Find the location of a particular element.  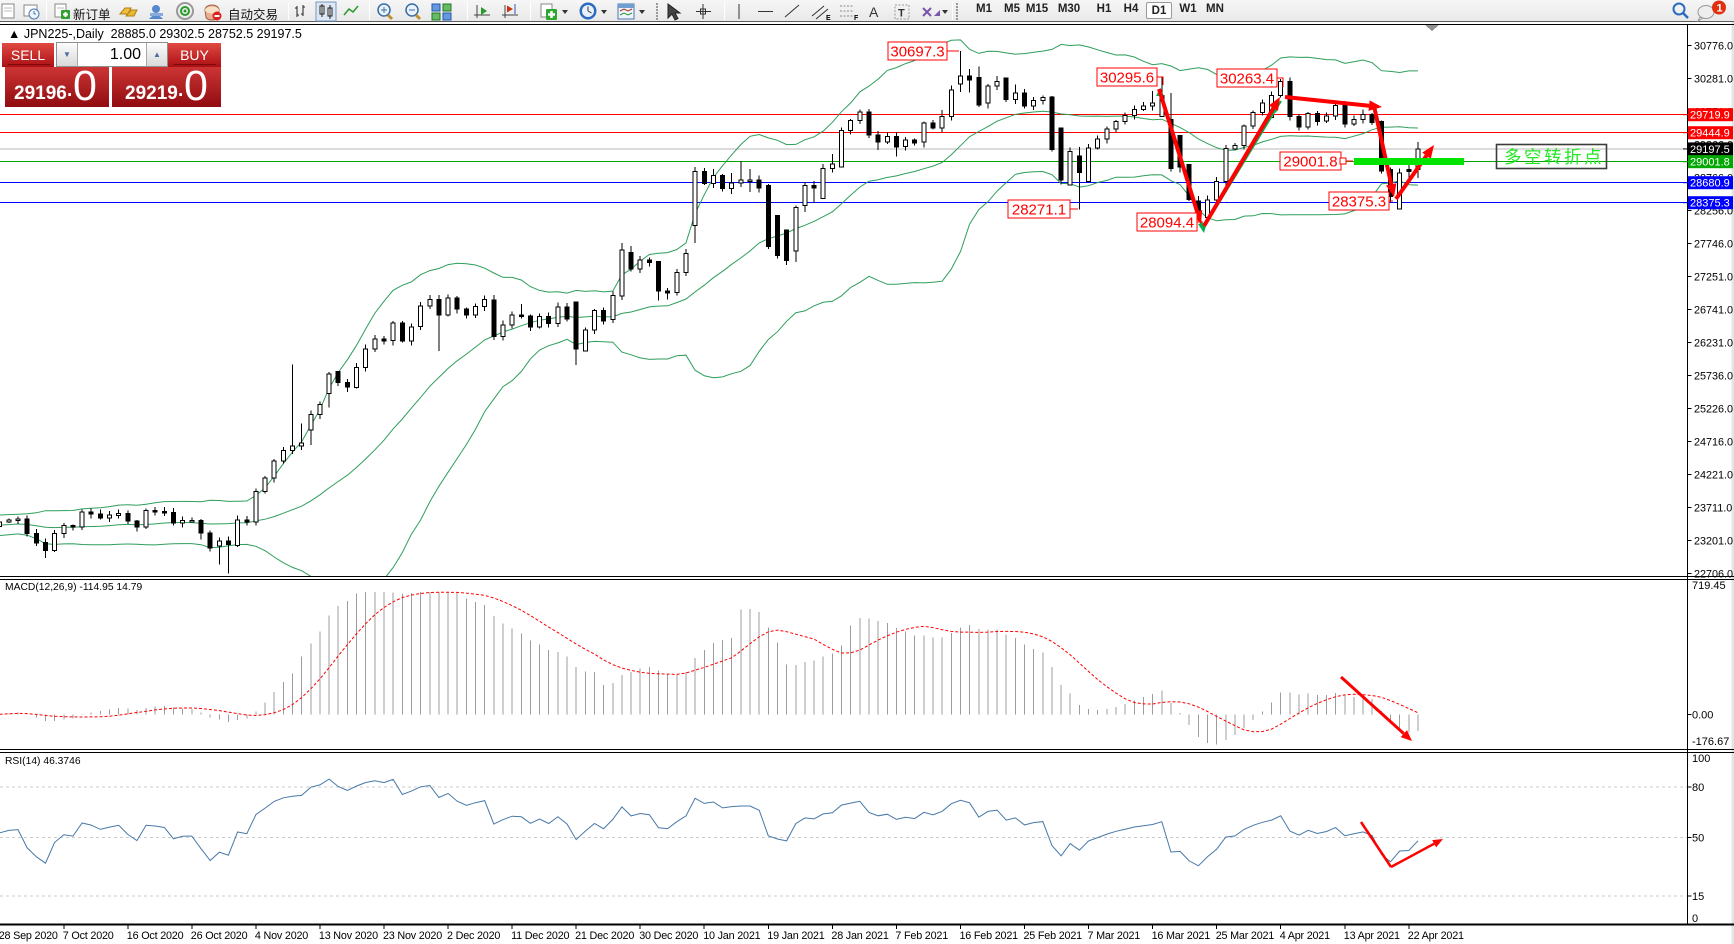

svg-text: 7 Feb 2021 is located at coordinates (921, 936).